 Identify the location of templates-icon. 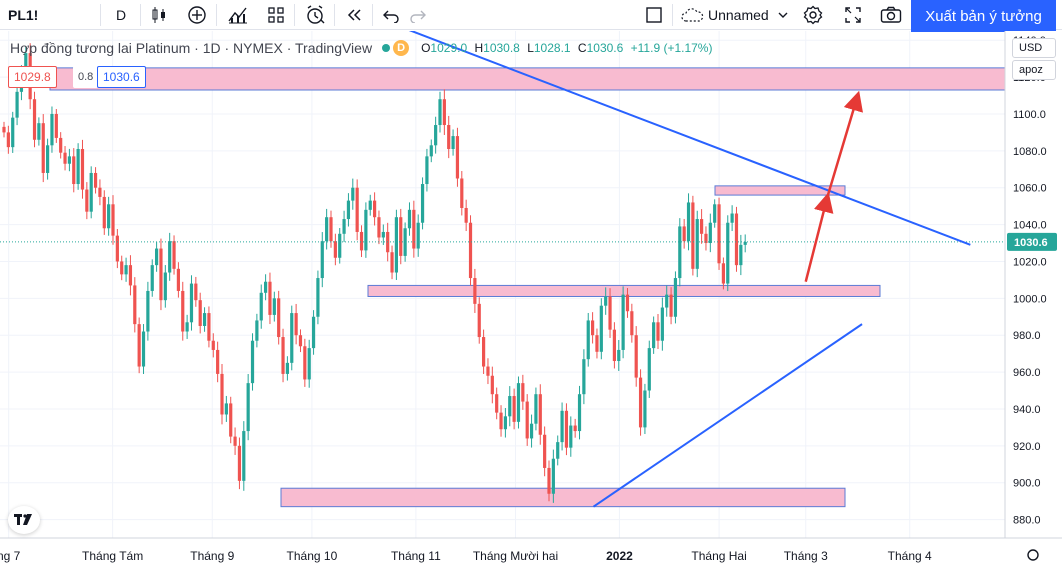
(276, 15).